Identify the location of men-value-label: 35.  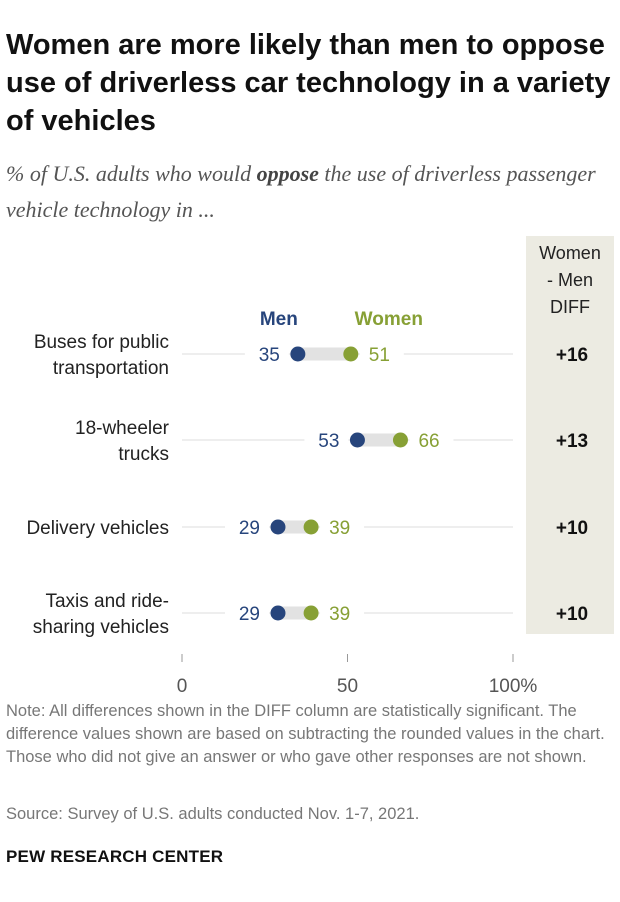
(269, 355).